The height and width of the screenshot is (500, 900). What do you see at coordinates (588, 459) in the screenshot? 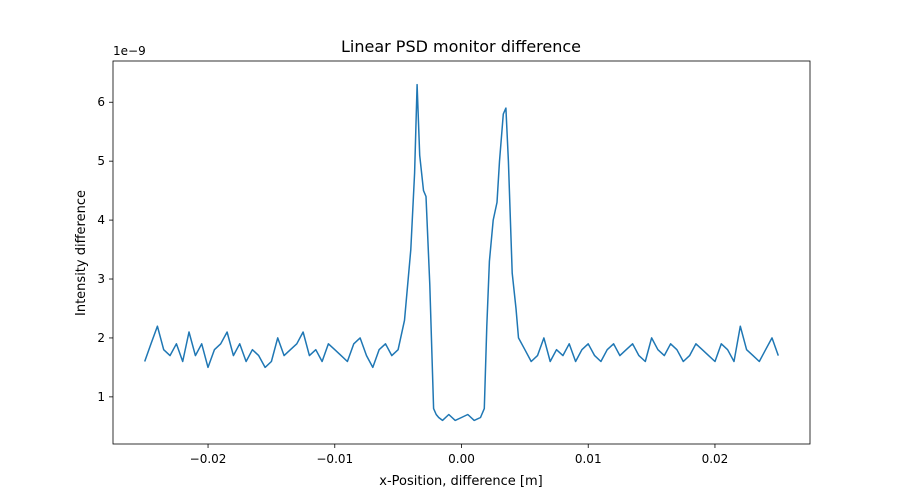
I see `x-tick-label: 0.01` at bounding box center [588, 459].